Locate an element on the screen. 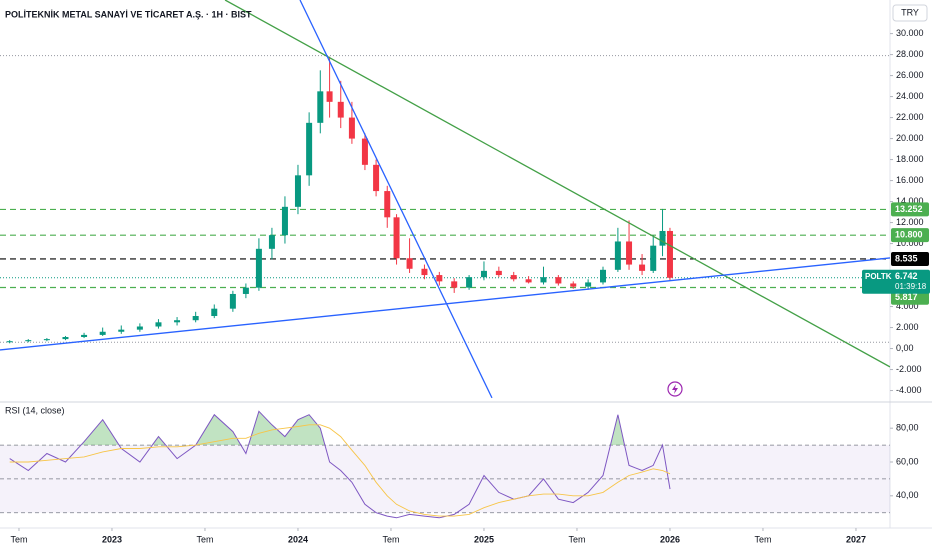 Image resolution: width=932 pixels, height=550 pixels. countdown: 01:39:18 is located at coordinates (911, 286).